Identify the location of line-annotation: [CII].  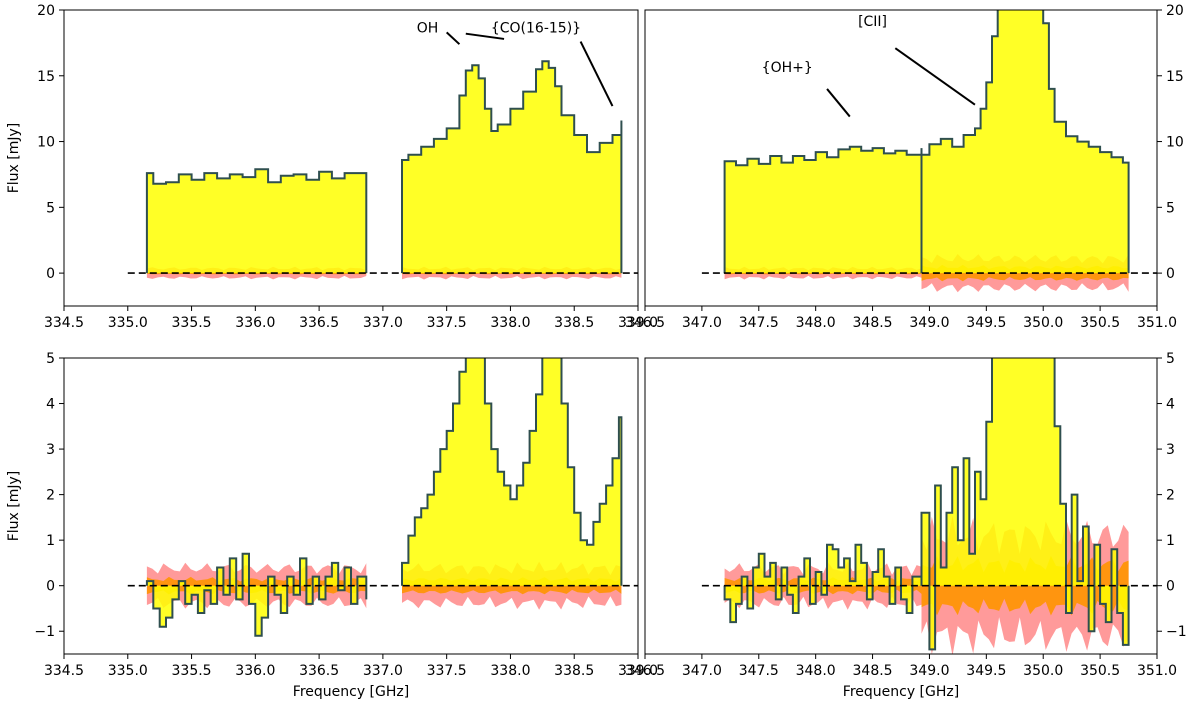
(872, 22).